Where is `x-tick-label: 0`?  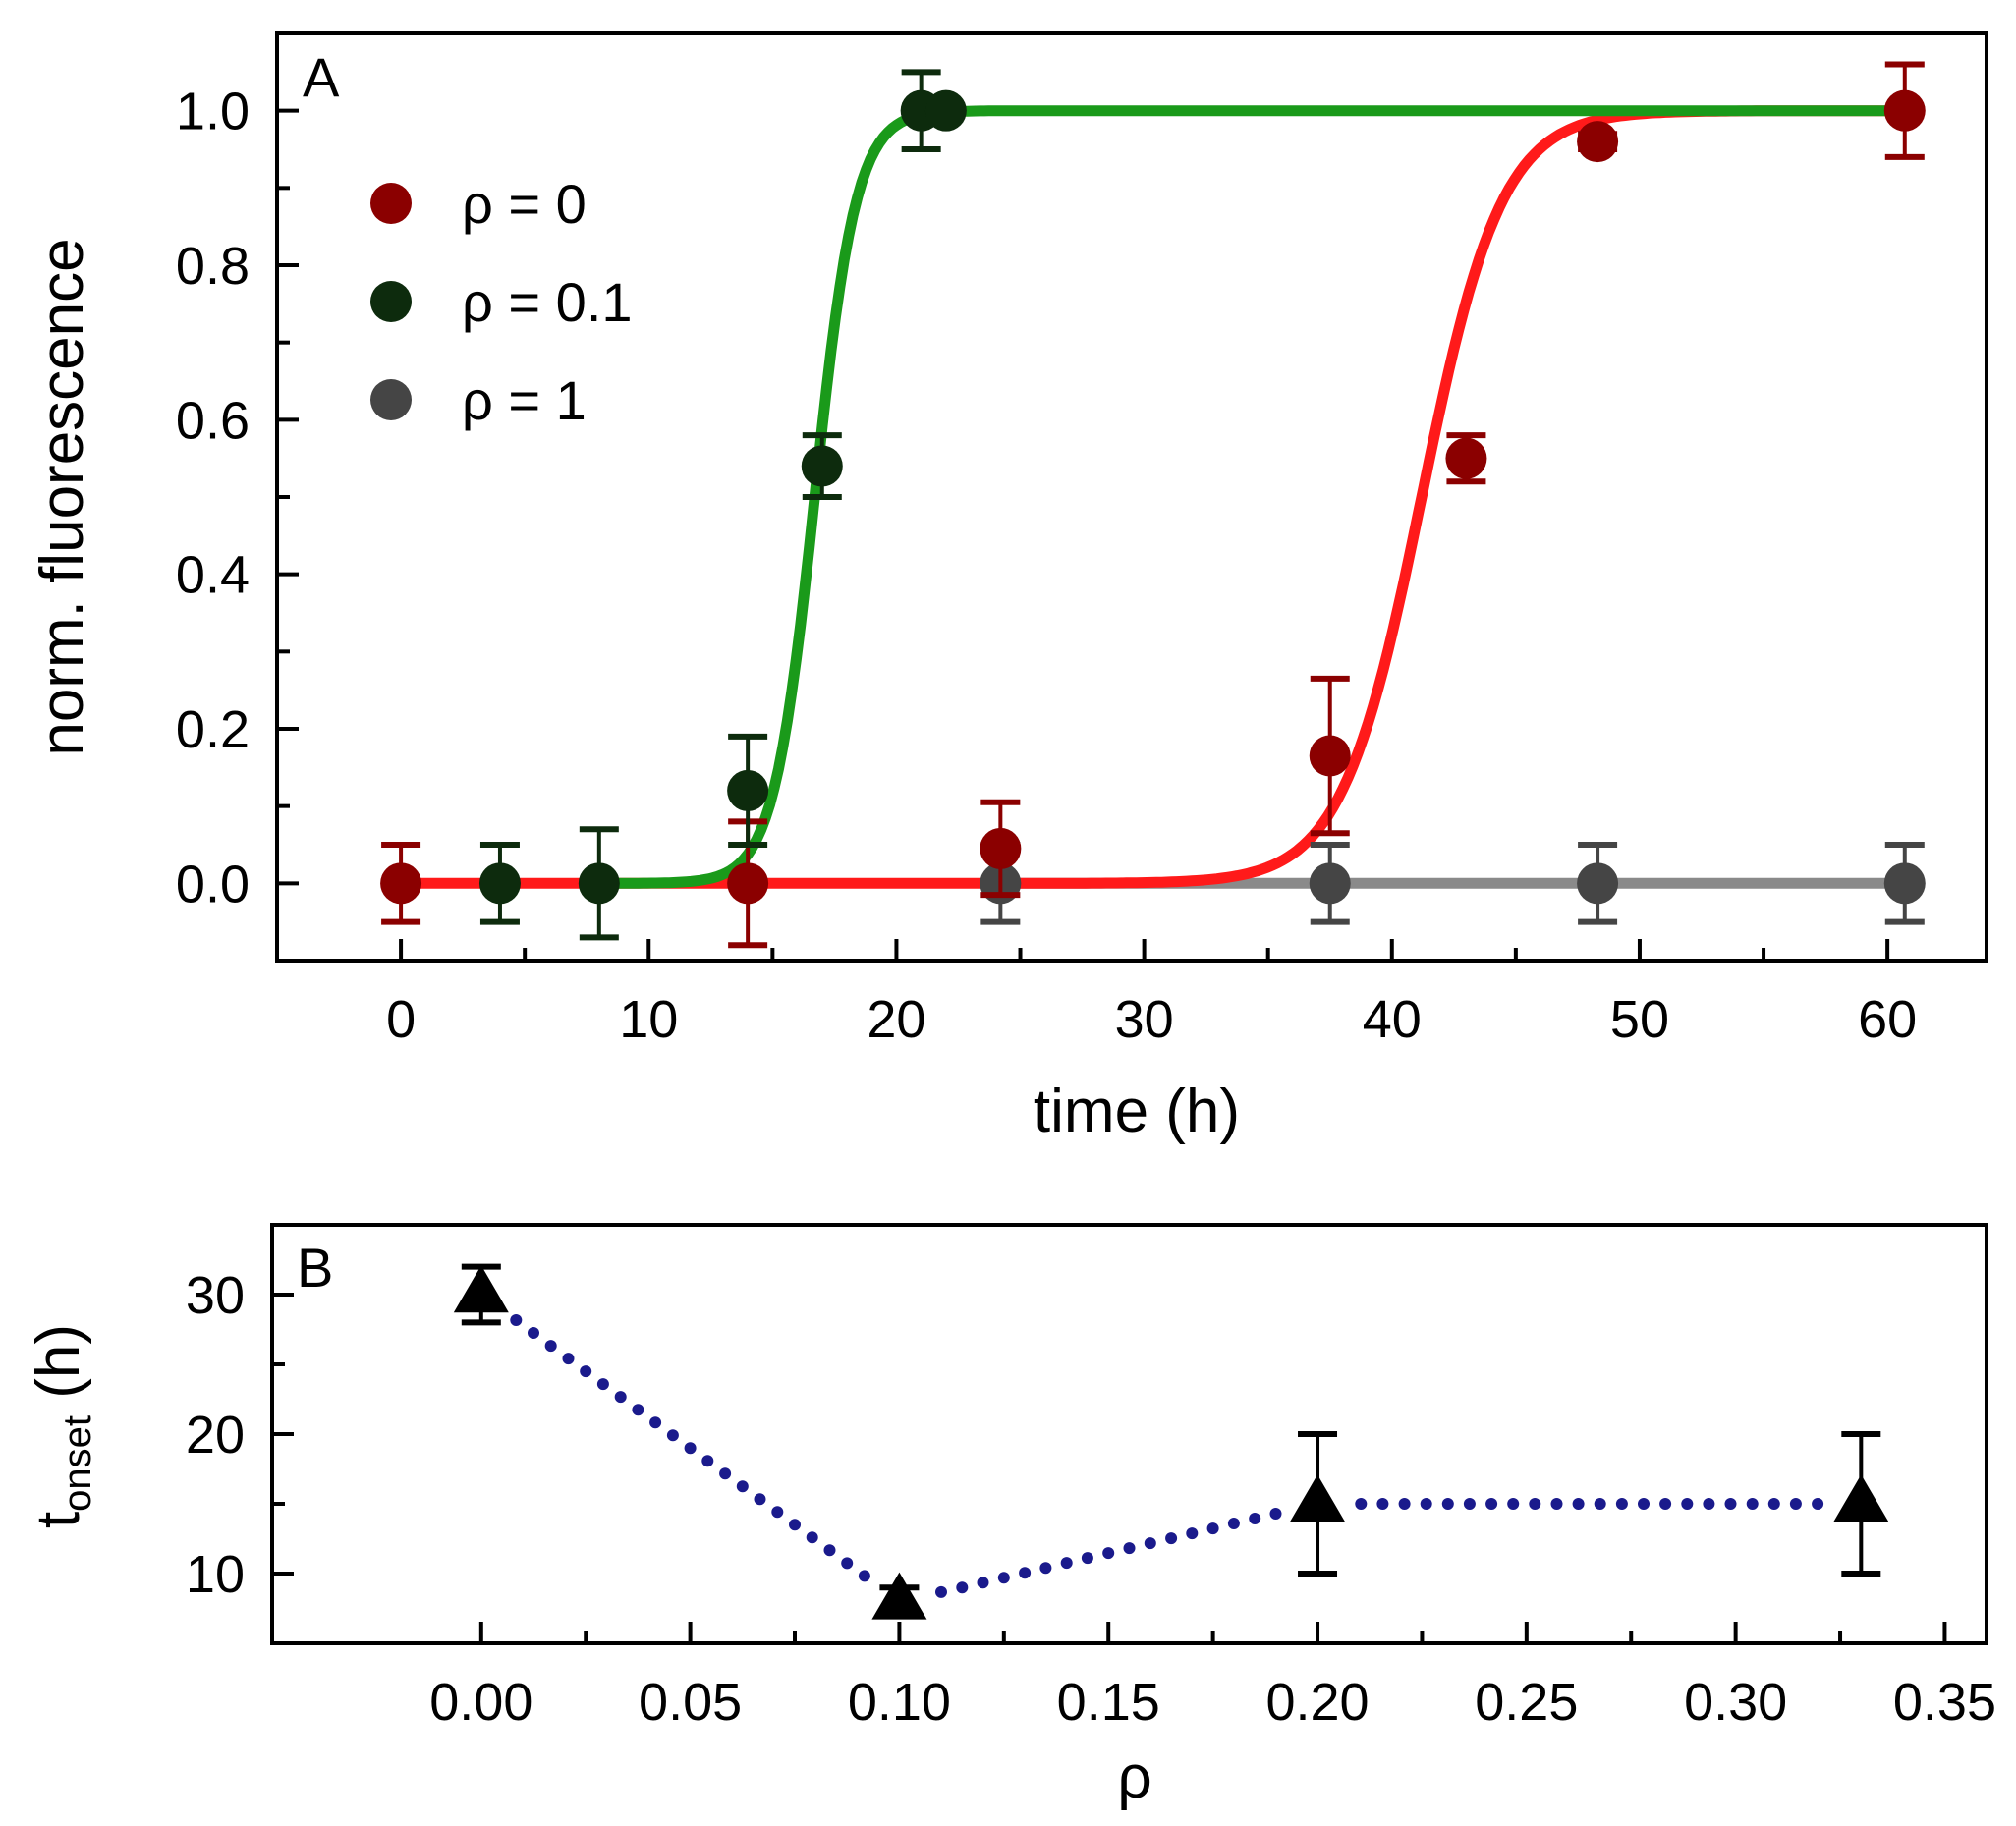
x-tick-label: 0 is located at coordinates (401, 1020).